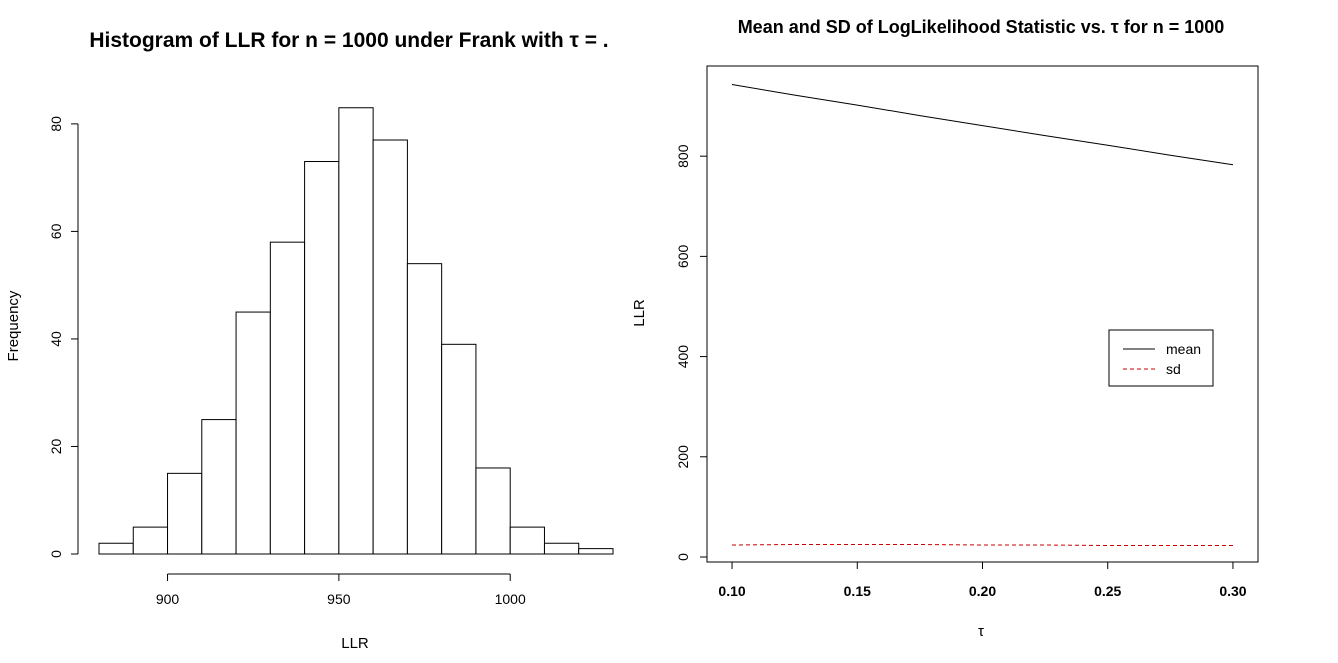 This screenshot has height=663, width=1338. What do you see at coordinates (982, 591) in the screenshot?
I see `line-chart-x-tick-label: 0.20` at bounding box center [982, 591].